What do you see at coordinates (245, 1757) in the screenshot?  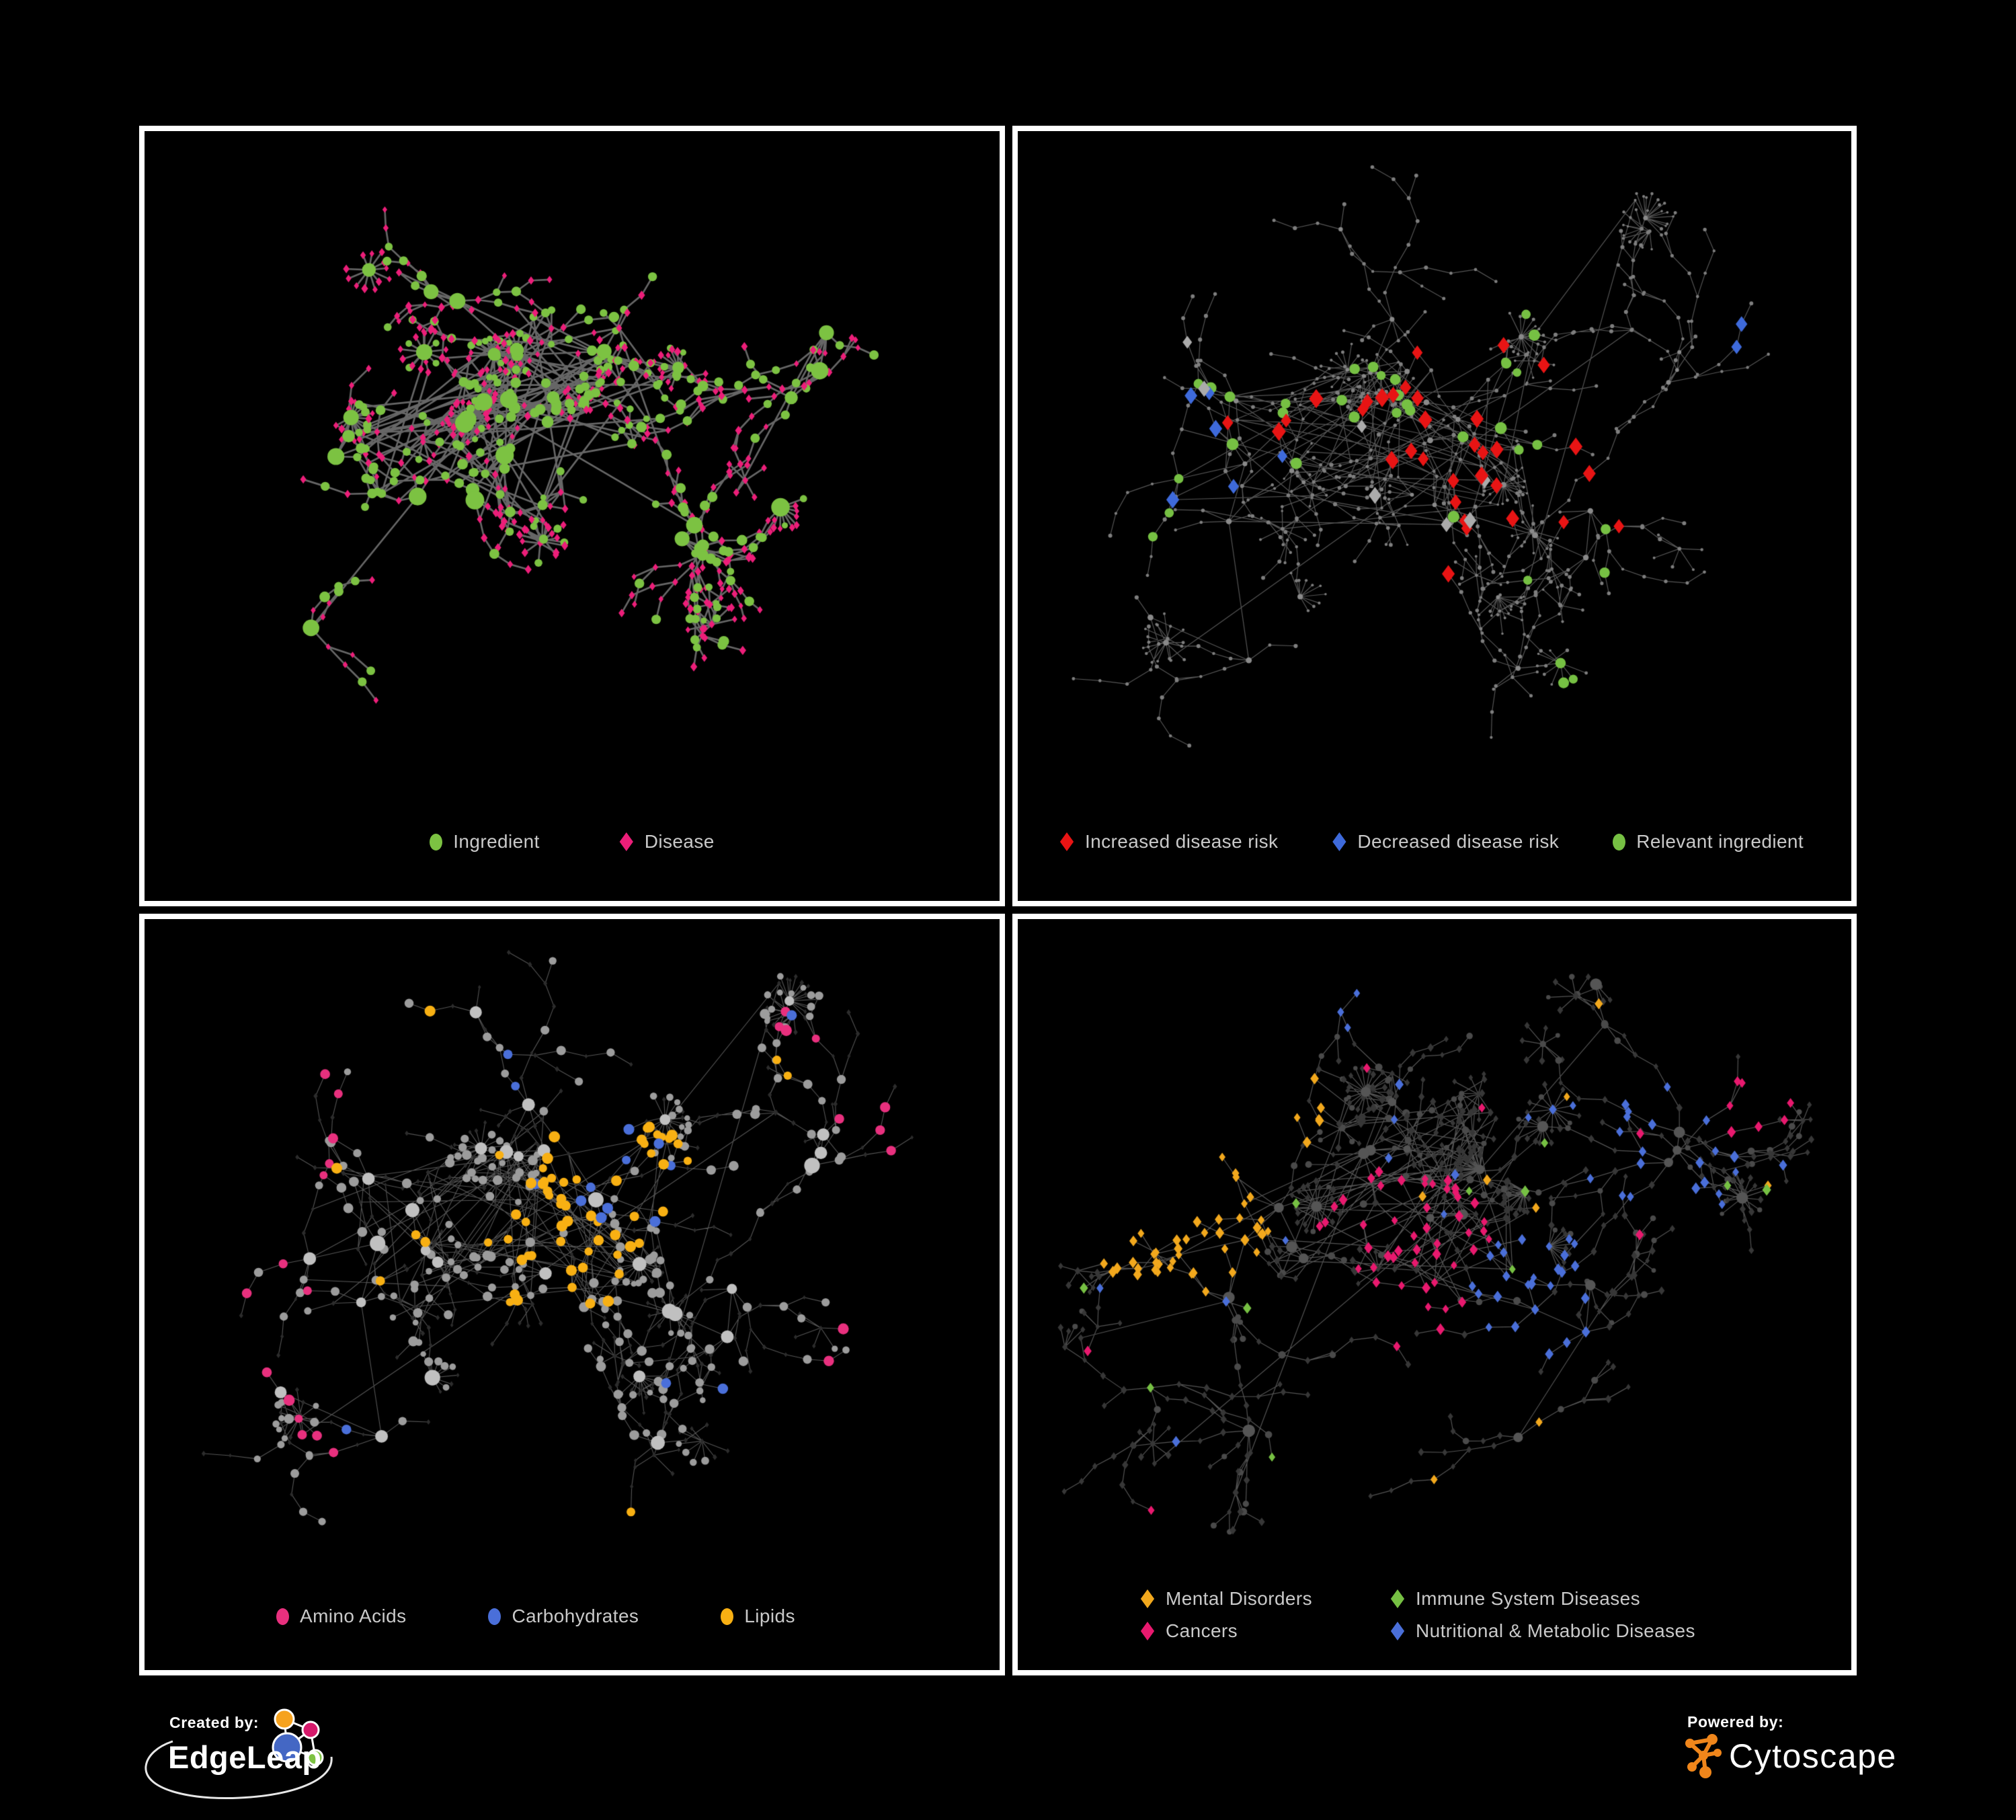 I see `edgeleap-wordmark: EdgeLeap` at bounding box center [245, 1757].